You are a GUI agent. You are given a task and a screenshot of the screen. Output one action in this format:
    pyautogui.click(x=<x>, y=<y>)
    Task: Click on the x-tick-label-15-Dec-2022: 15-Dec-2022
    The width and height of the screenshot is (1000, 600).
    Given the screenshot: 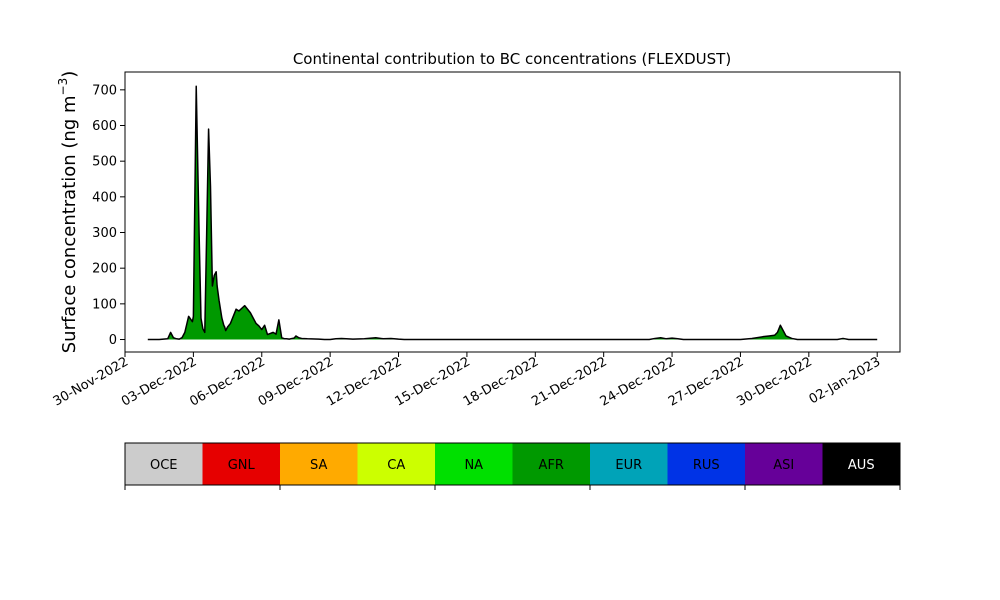 What is the action you would take?
    pyautogui.click(x=433, y=381)
    